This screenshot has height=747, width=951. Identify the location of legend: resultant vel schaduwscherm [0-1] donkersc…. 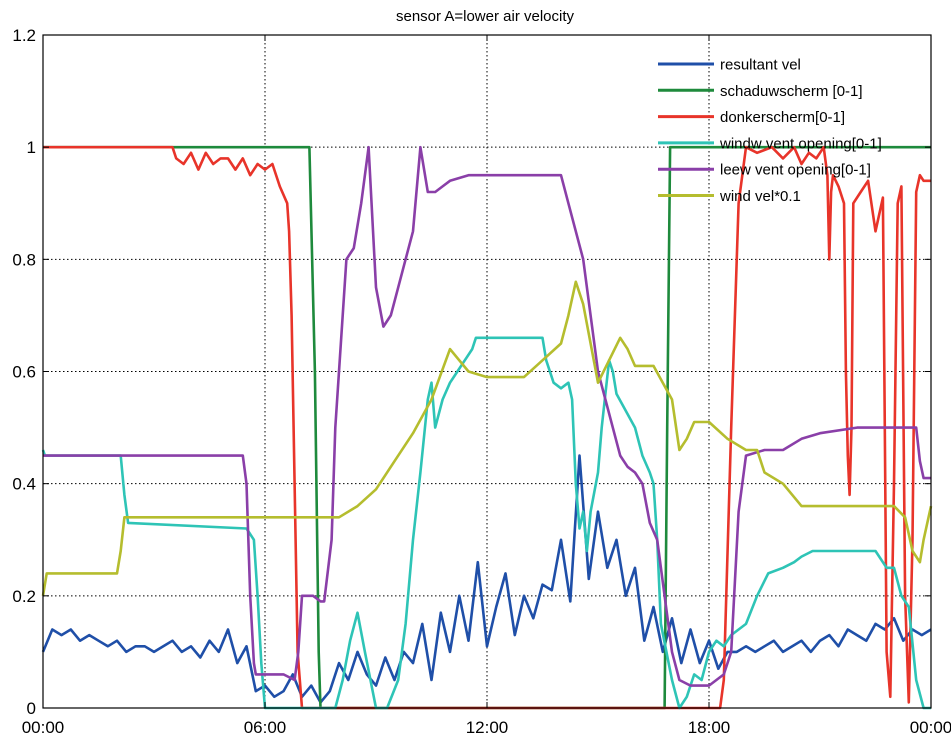
(770, 131).